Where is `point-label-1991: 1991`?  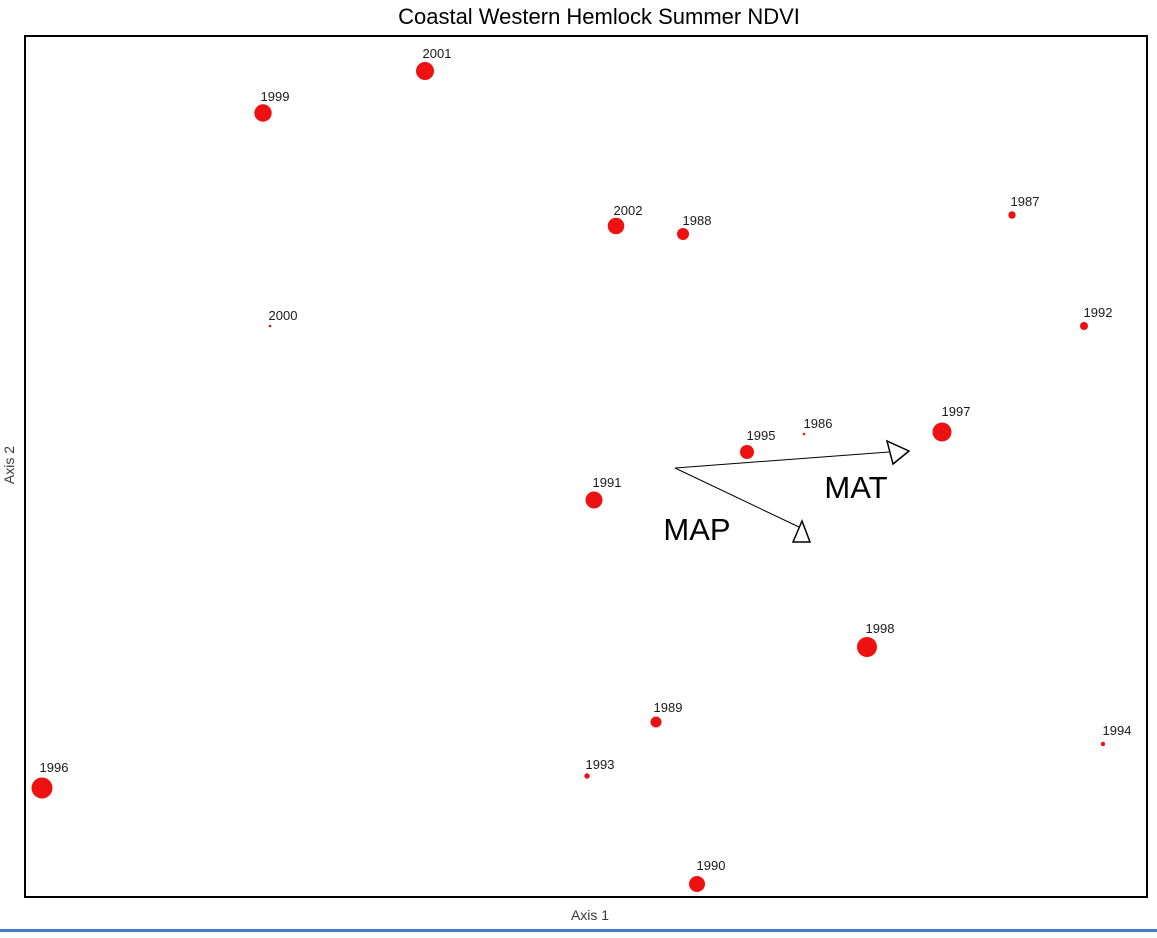 point-label-1991: 1991 is located at coordinates (607, 482).